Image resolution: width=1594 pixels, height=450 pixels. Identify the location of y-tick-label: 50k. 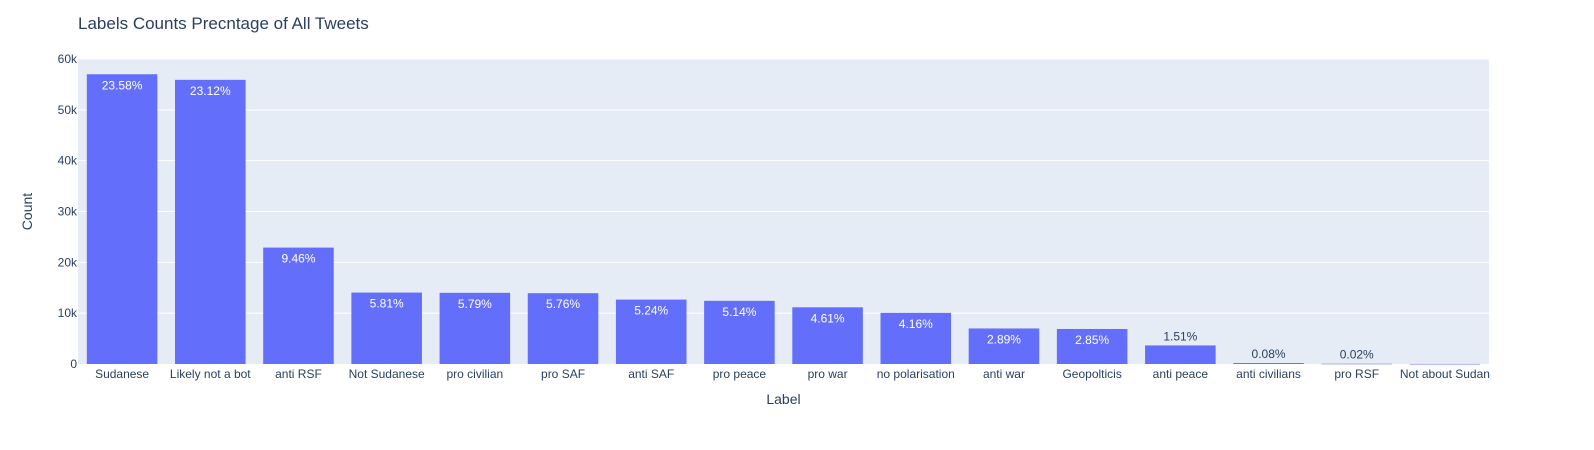
(68, 110).